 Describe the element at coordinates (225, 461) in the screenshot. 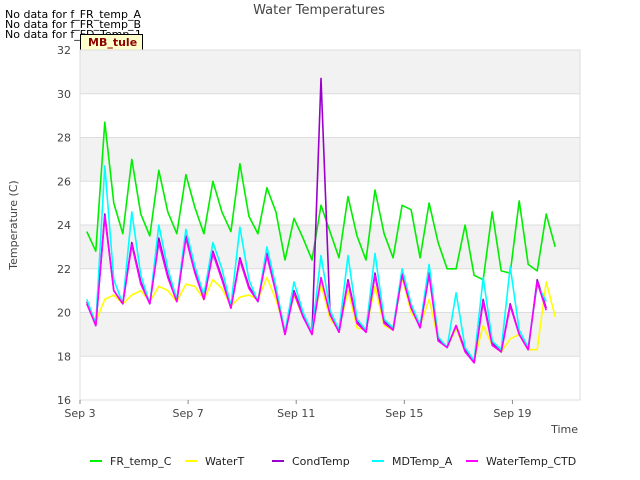

I see `legend-label: WaterT` at that location.